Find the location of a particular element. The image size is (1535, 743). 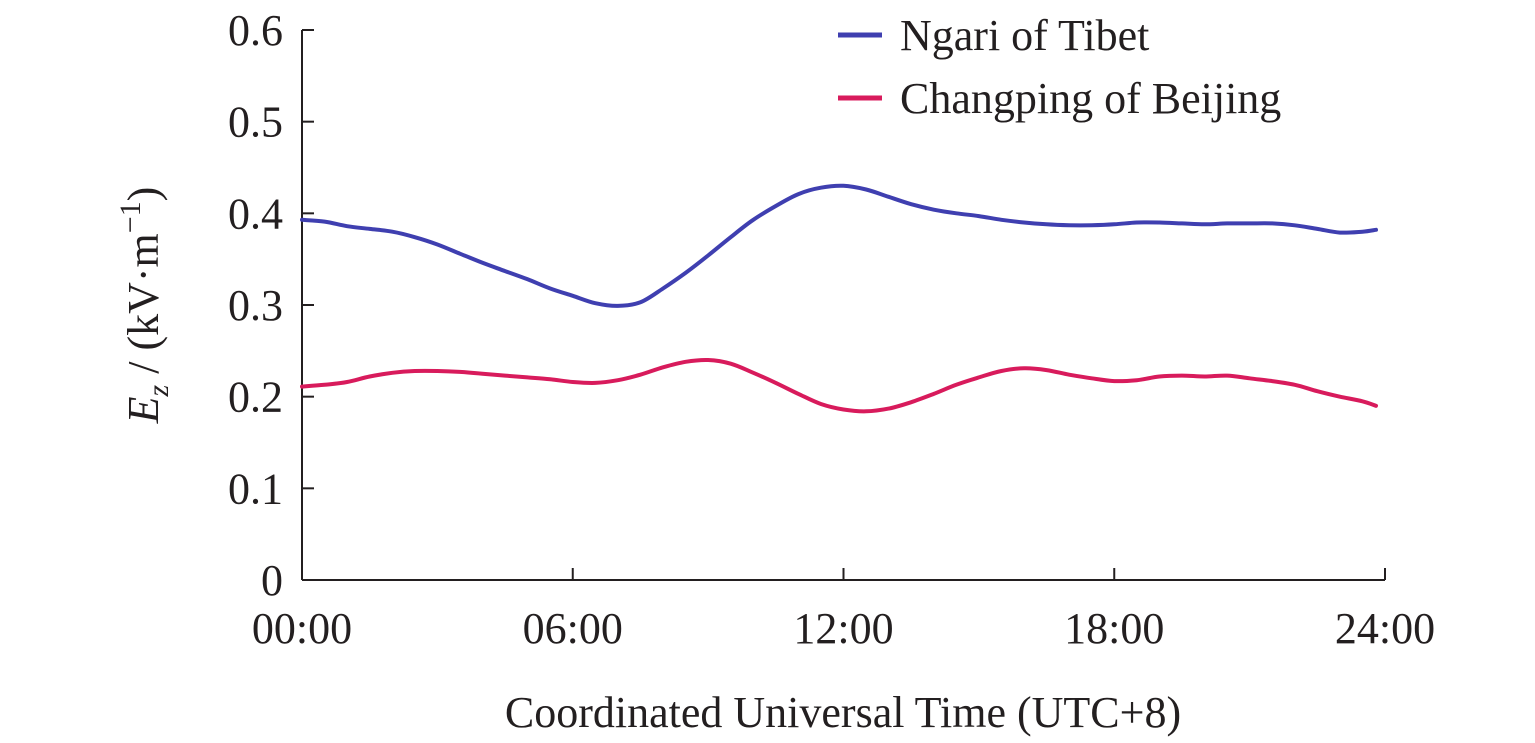

y-ticks: 0 0.1 0.2 0.3 0.4 0.5 0.6 is located at coordinates (271, 305).